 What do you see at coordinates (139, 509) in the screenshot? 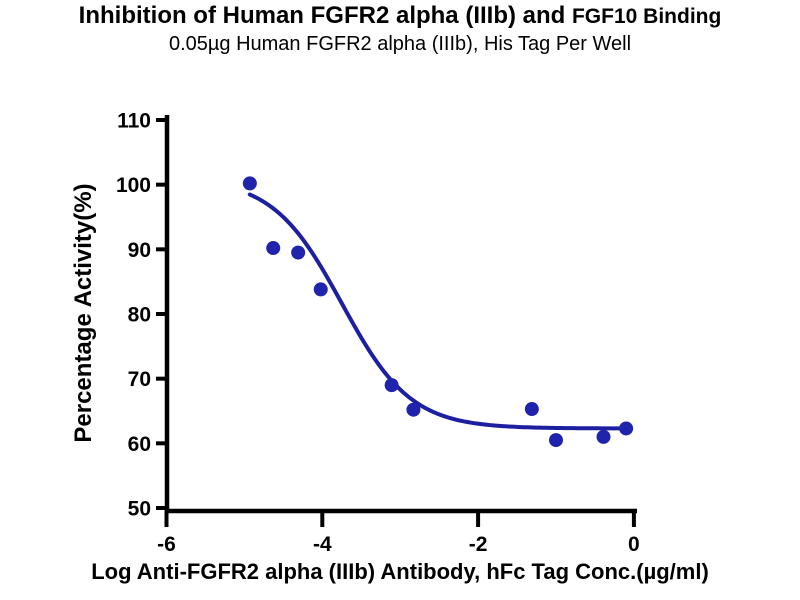
I see `y-tick-label: 50` at bounding box center [139, 509].